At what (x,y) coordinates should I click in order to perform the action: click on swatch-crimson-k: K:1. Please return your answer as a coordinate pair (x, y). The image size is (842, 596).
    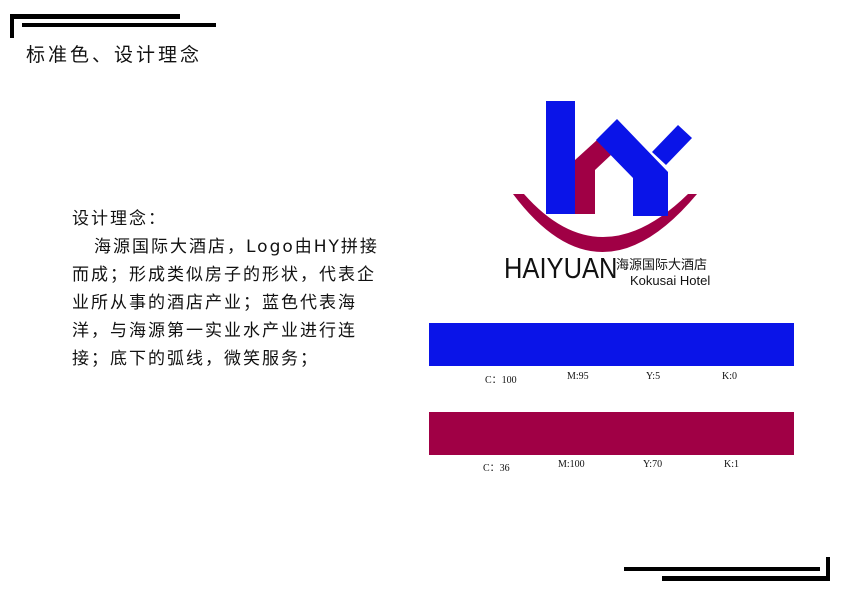
    Looking at the image, I should click on (731, 464).